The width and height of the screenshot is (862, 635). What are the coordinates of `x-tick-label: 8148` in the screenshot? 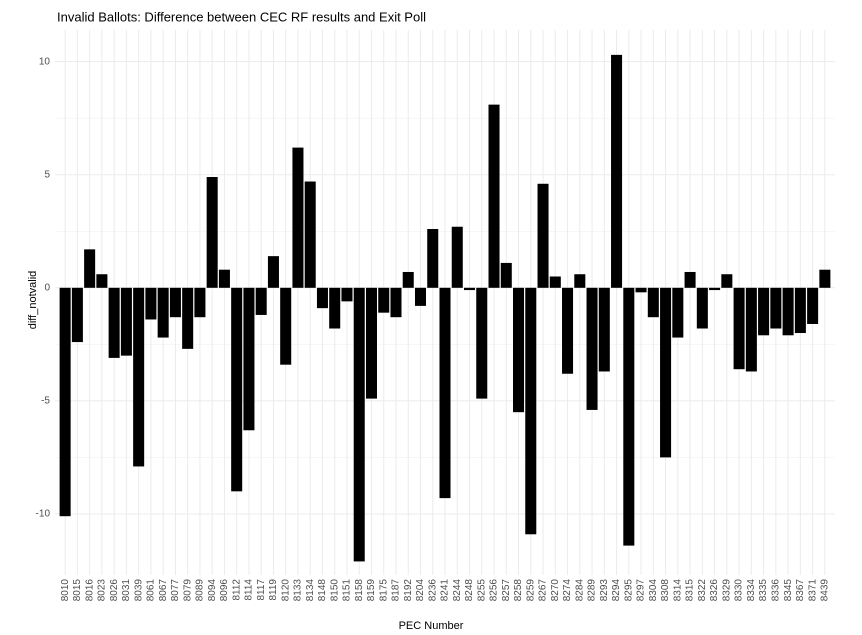 It's located at (322, 590).